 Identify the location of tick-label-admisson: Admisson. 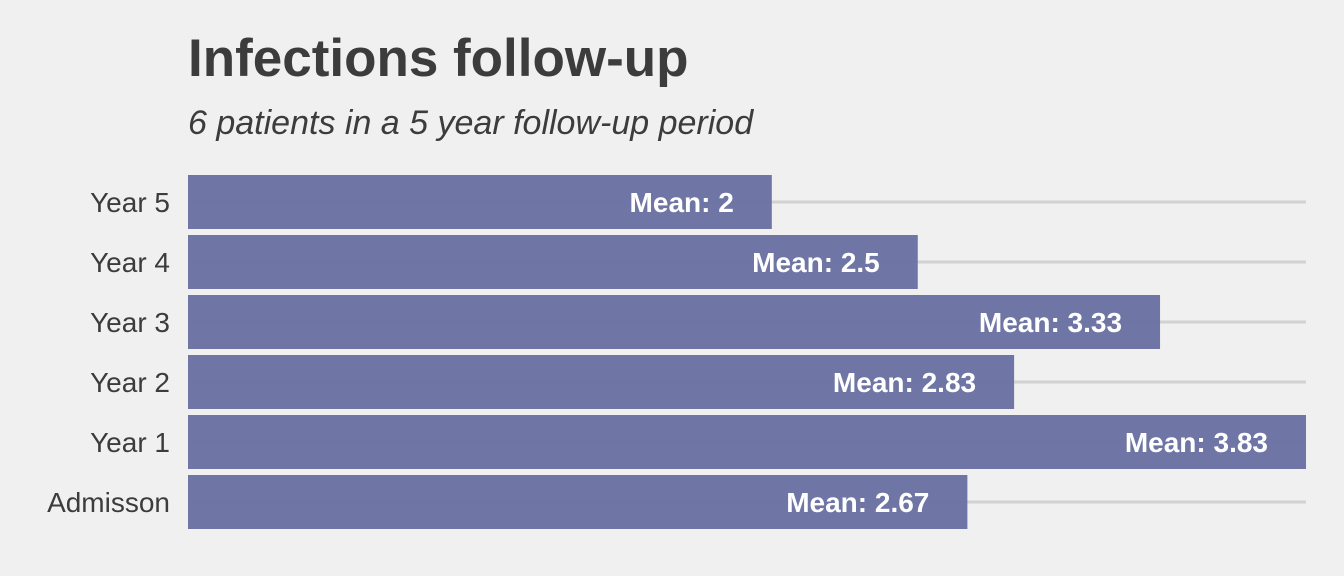
(108, 502).